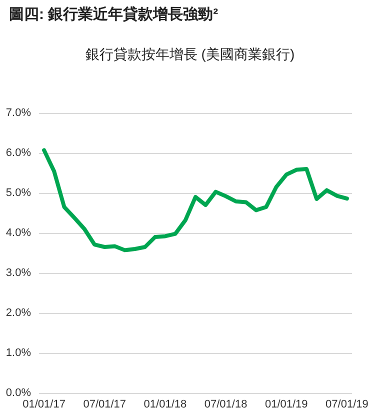  What do you see at coordinates (19, 273) in the screenshot?
I see `y-tick-label: 3.0%` at bounding box center [19, 273].